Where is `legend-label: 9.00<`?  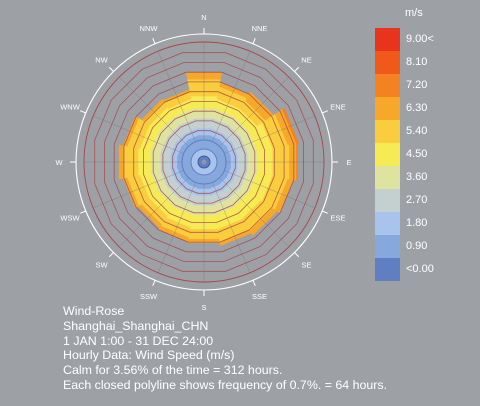
legend-label: 9.00< is located at coordinates (420, 39).